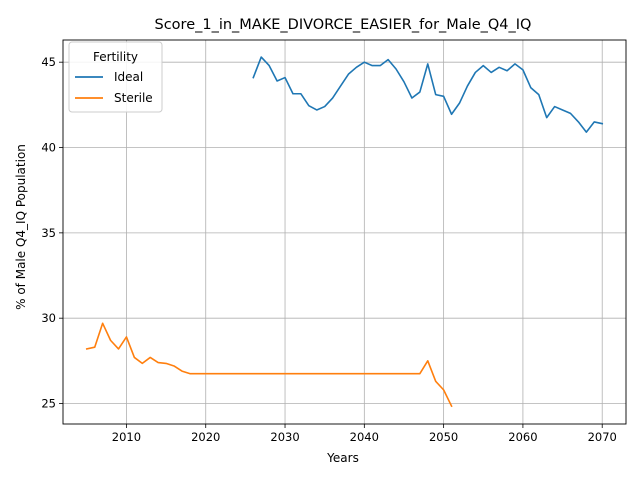 Image resolution: width=640 pixels, height=484 pixels. Describe the element at coordinates (128, 77) in the screenshot. I see `legend-label-ideal: Ideal` at that location.